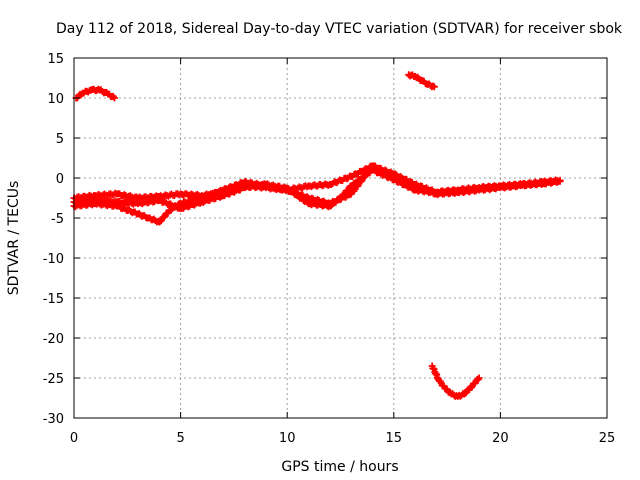 This screenshot has width=640, height=480. What do you see at coordinates (14, 238) in the screenshot?
I see `y-axis-label: SDTVAR / TECUs` at bounding box center [14, 238].